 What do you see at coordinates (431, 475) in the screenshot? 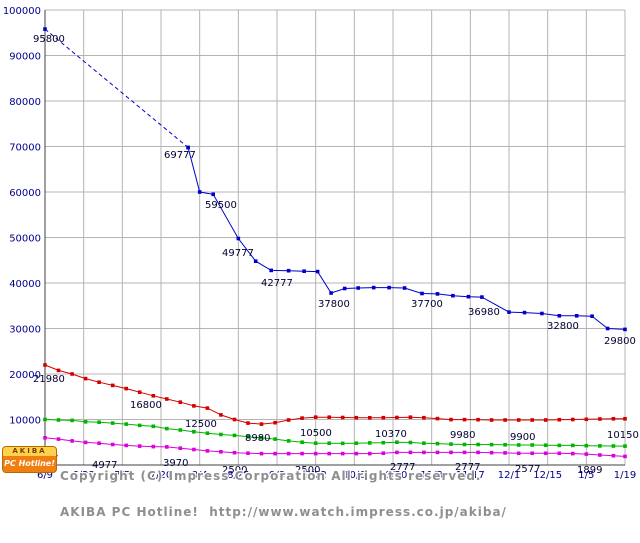
I see `x-axis-tick-label: 11/3` at bounding box center [431, 475].